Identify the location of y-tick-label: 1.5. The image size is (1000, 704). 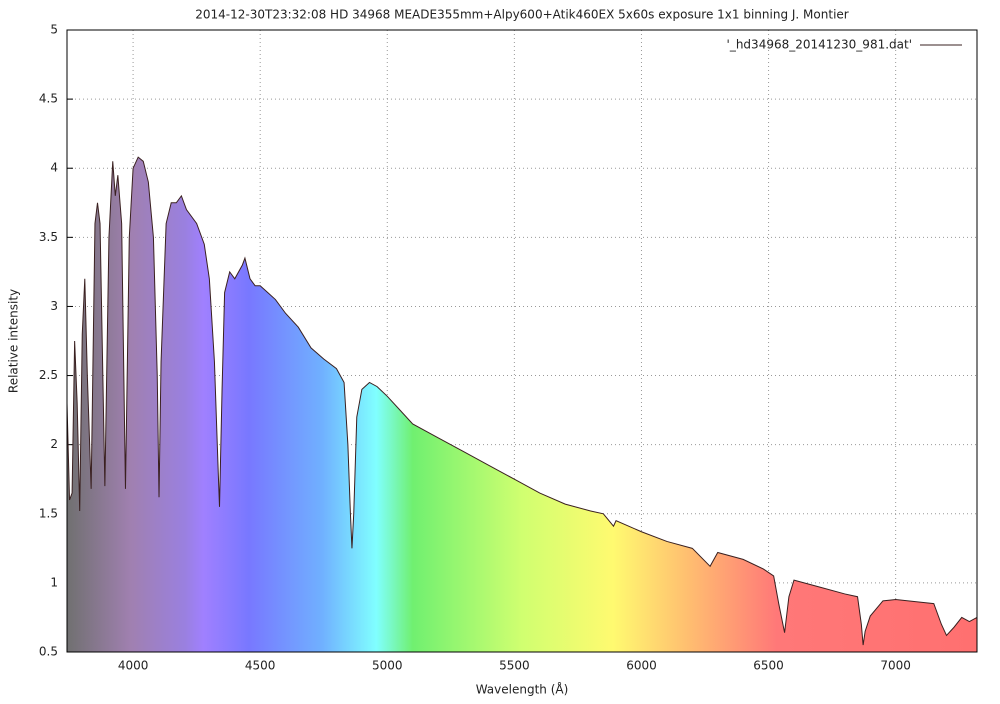
(48, 513).